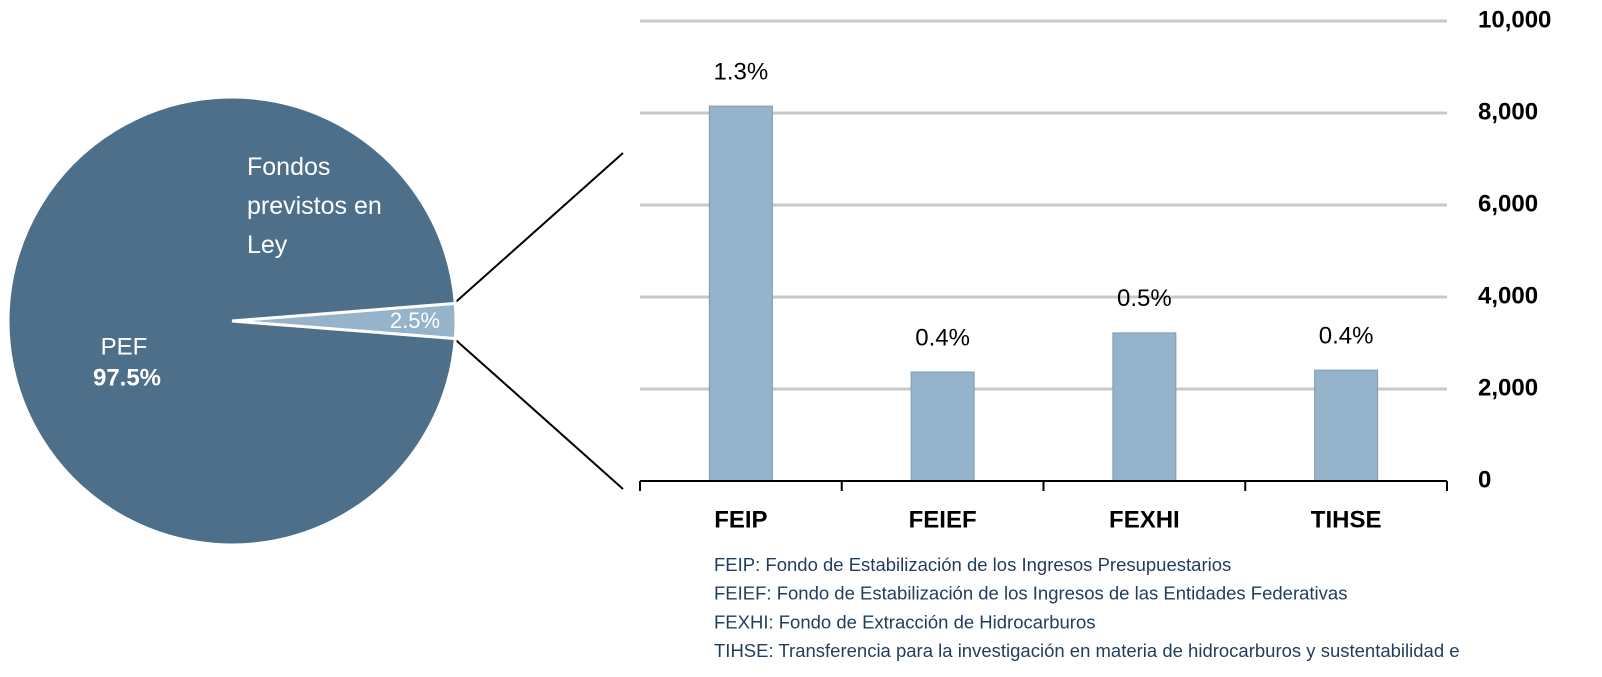 The height and width of the screenshot is (677, 1602). Describe the element at coordinates (415, 320) in the screenshot. I see `pie-value-label: 2.5%` at that location.